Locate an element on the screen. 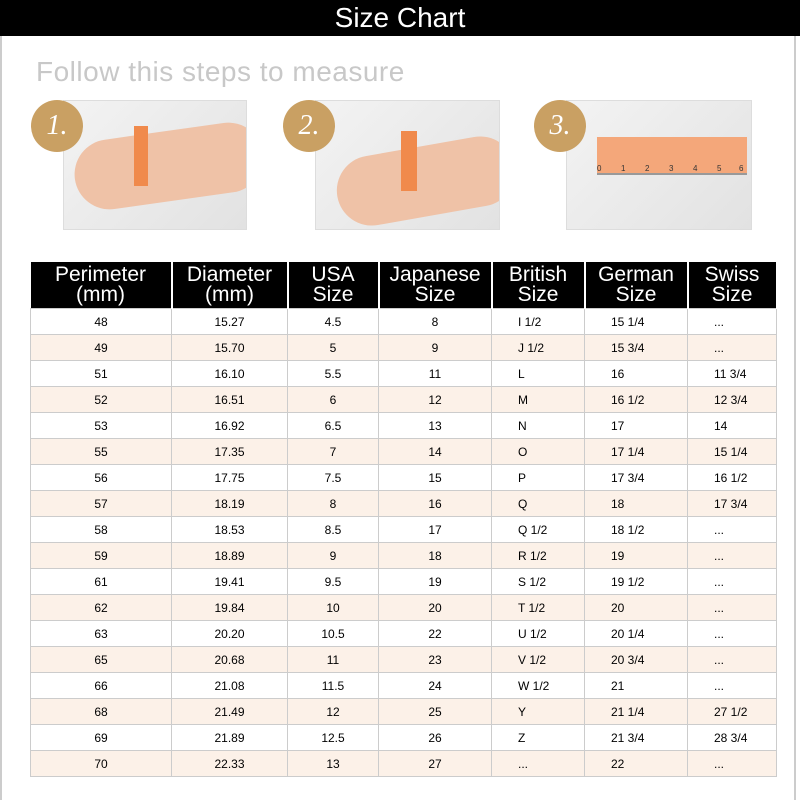 The height and width of the screenshot is (800, 800). table-cell: 18.89 is located at coordinates (229, 555).